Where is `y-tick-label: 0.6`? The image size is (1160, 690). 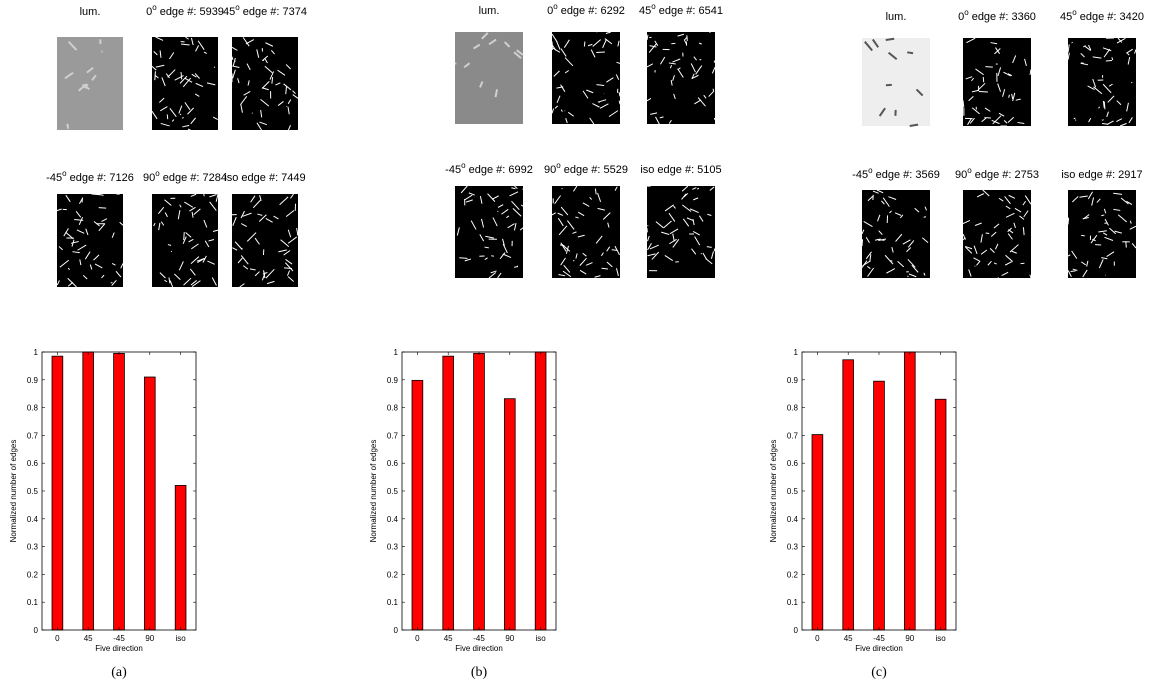 y-tick-label: 0.6 is located at coordinates (33, 463).